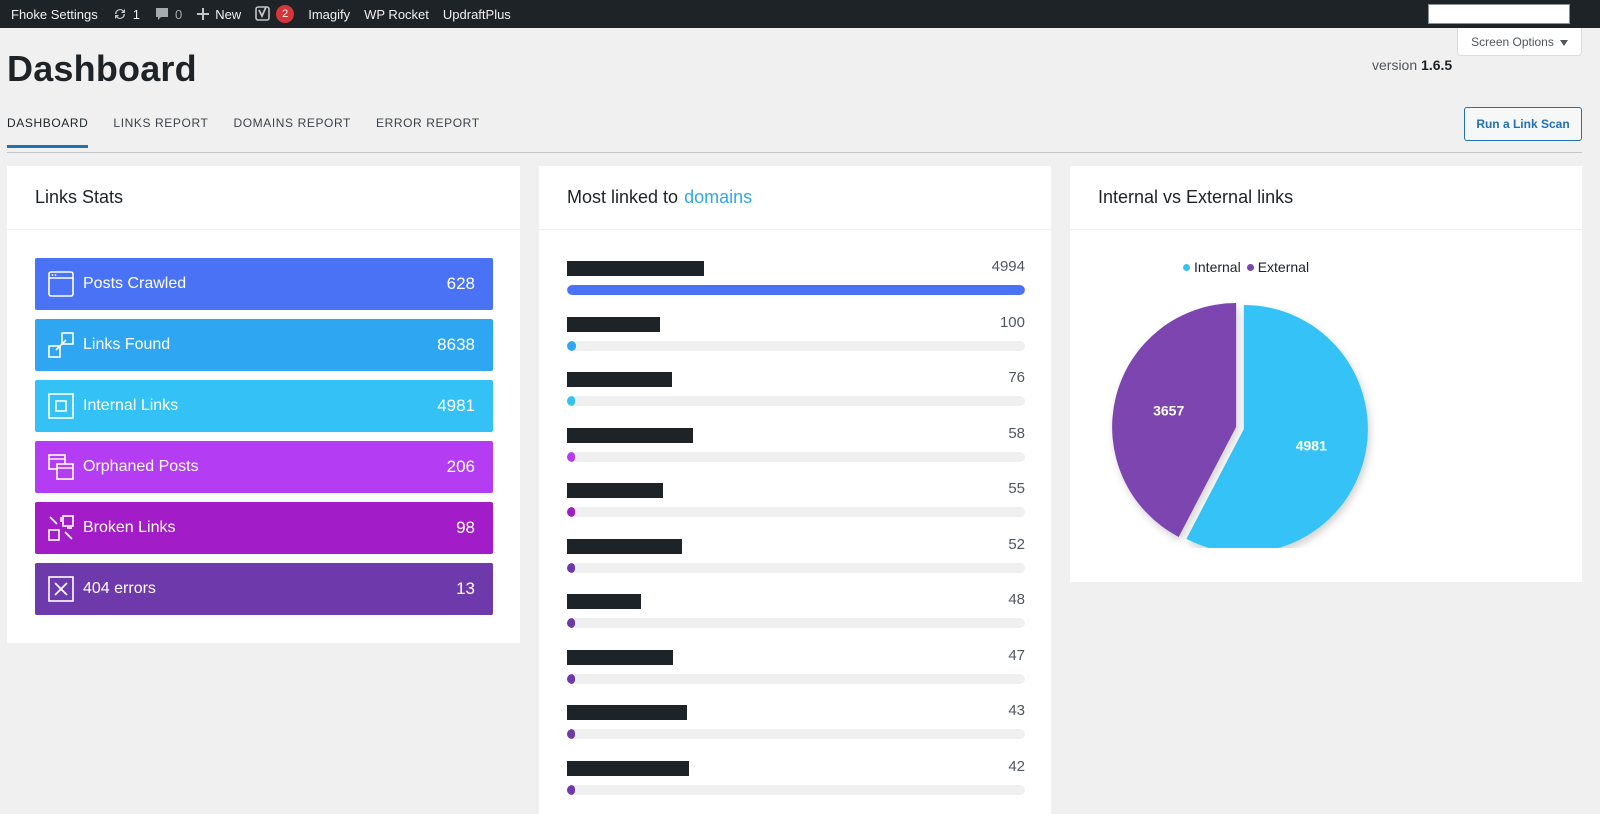 The height and width of the screenshot is (814, 1600). What do you see at coordinates (796, 445) in the screenshot?
I see `domain-row: 58` at bounding box center [796, 445].